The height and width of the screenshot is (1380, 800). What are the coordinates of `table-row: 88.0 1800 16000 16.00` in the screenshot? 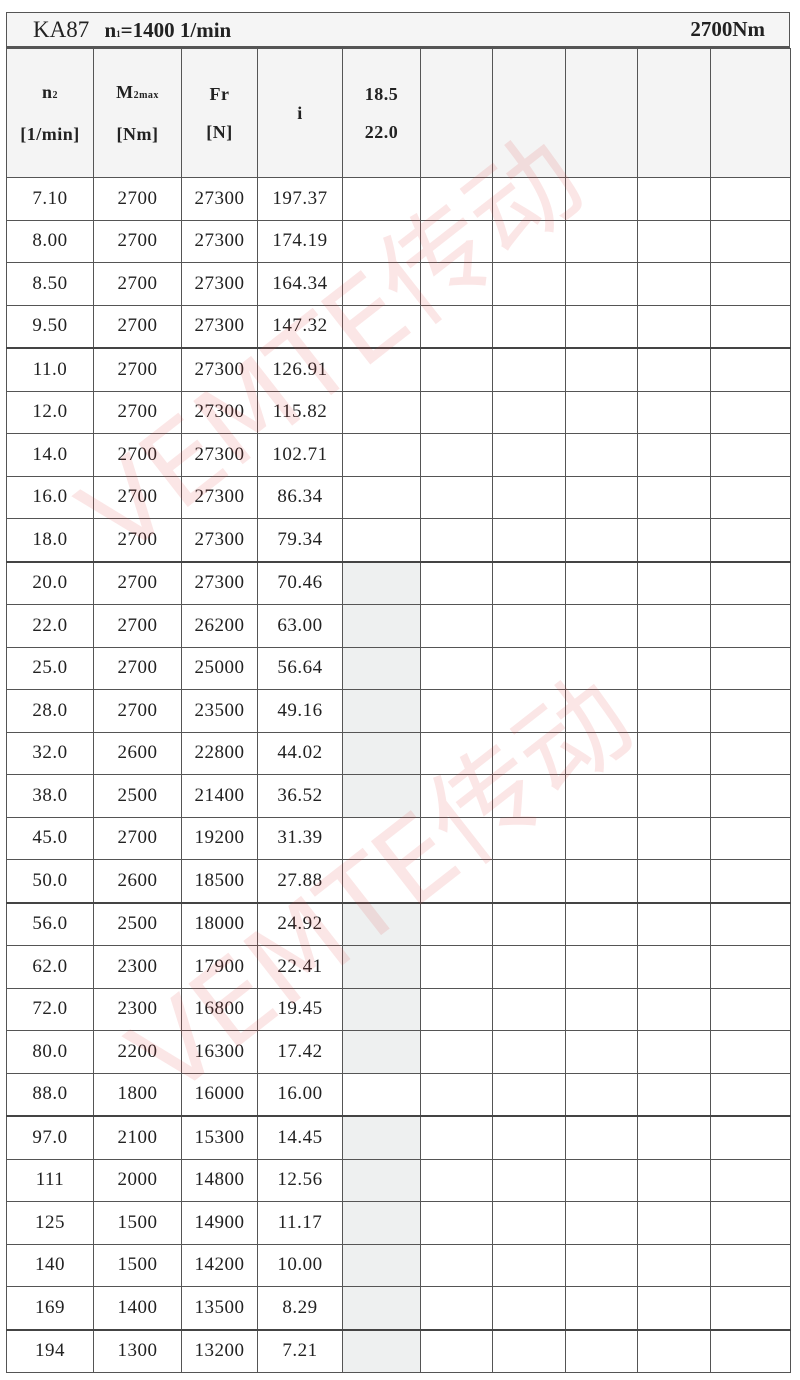 It's located at (398, 1094).